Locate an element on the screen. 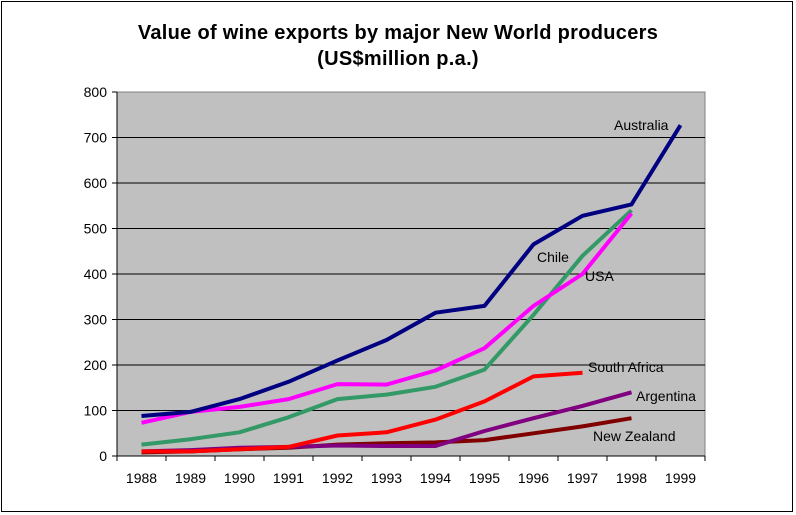  x-tick-label: 1998 is located at coordinates (631, 478).